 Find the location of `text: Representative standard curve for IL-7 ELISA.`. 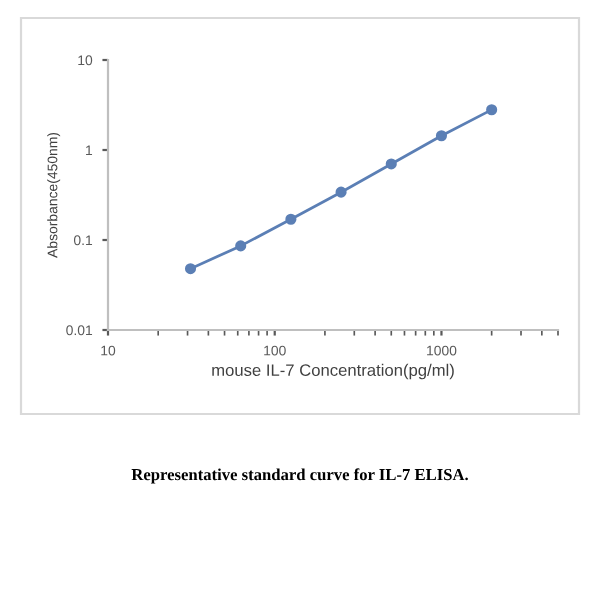

text: Representative standard curve for IL-7 ELISA. is located at coordinates (299, 476).